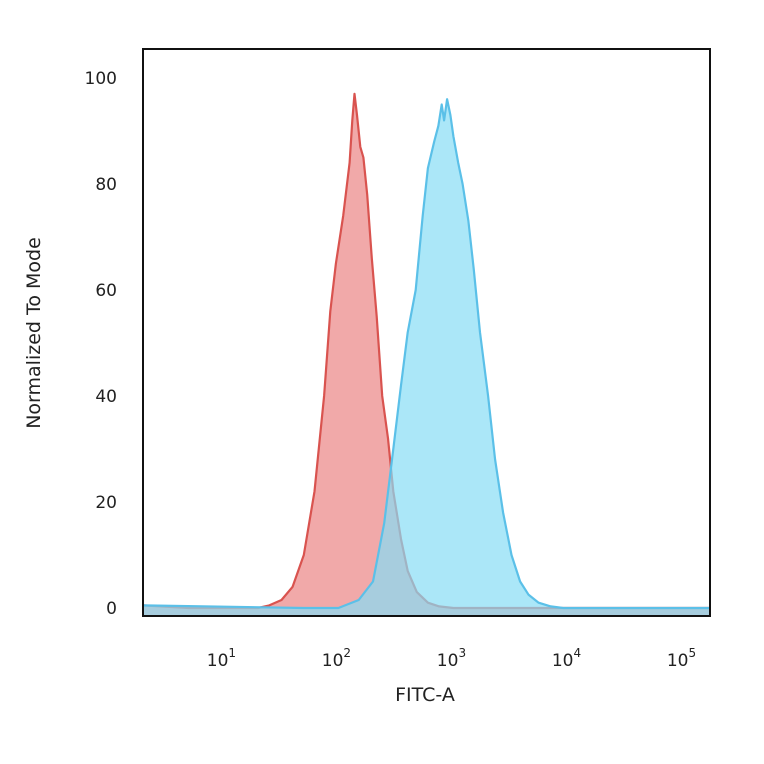 This screenshot has height=764, width=764. I want to click on y-axis-title: Normalized To Mode, so click(34, 333).